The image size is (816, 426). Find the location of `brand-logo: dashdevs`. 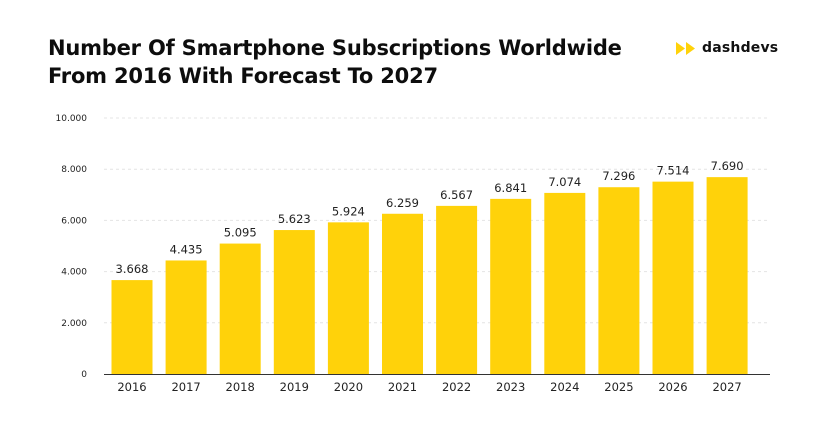

brand-logo: dashdevs is located at coordinates (727, 48).